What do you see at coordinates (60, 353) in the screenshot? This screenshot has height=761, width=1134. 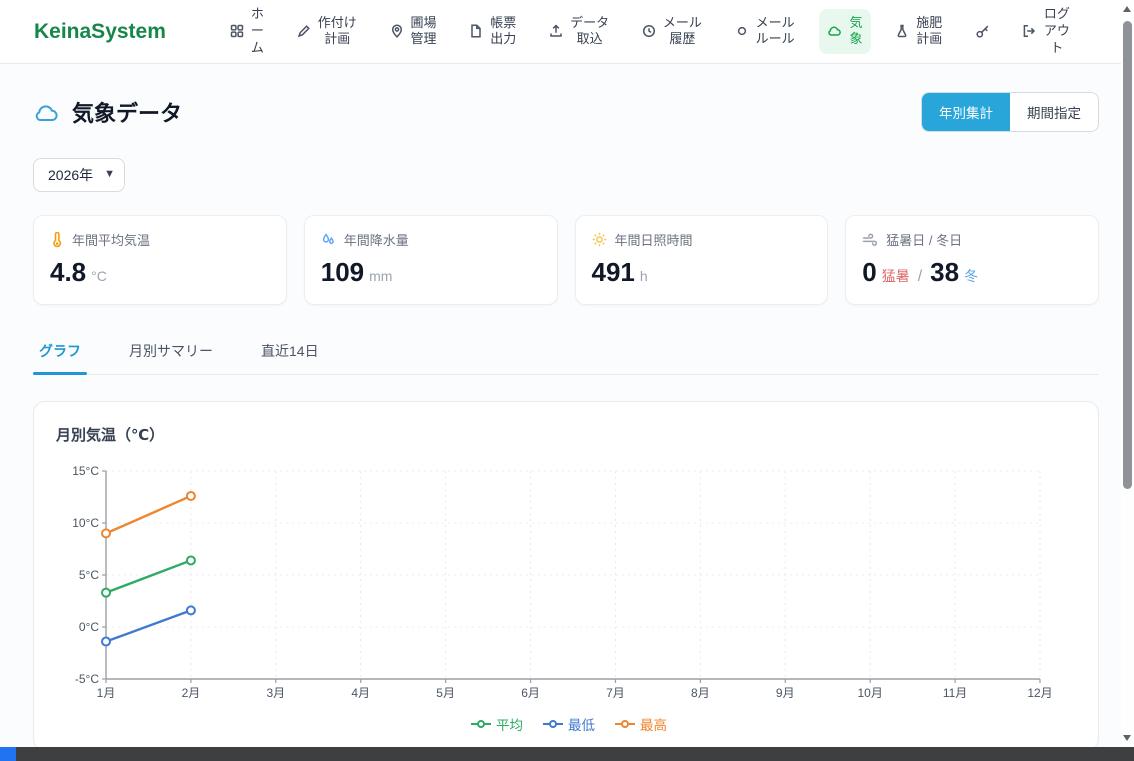 I see `tab-graph: グラフ` at bounding box center [60, 353].